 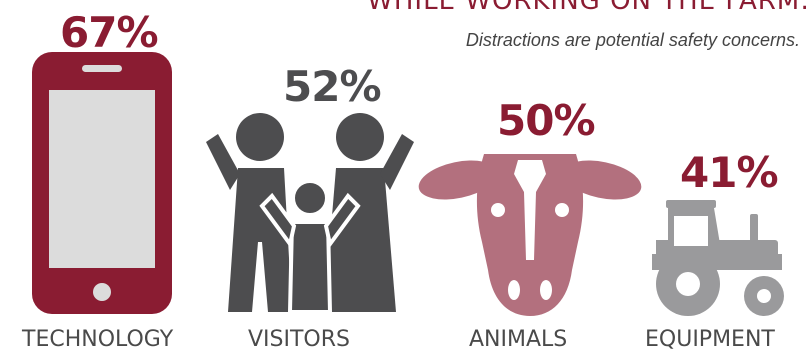 What do you see at coordinates (102, 183) in the screenshot?
I see `smartphone-icon` at bounding box center [102, 183].